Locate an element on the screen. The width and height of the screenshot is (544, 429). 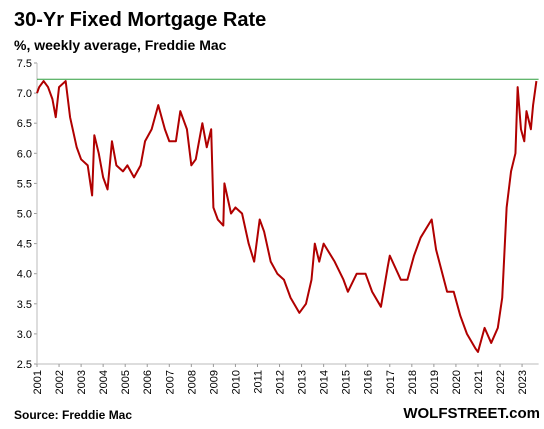
x-tick-label: 2019 is located at coordinates (435, 382).